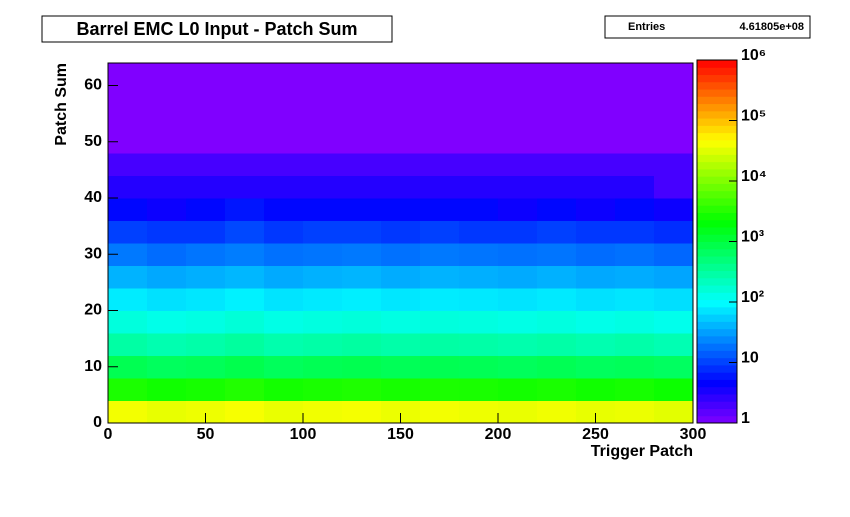 This screenshot has height=517, width=850. Describe the element at coordinates (595, 434) in the screenshot. I see `x-tick-label: 250` at that location.